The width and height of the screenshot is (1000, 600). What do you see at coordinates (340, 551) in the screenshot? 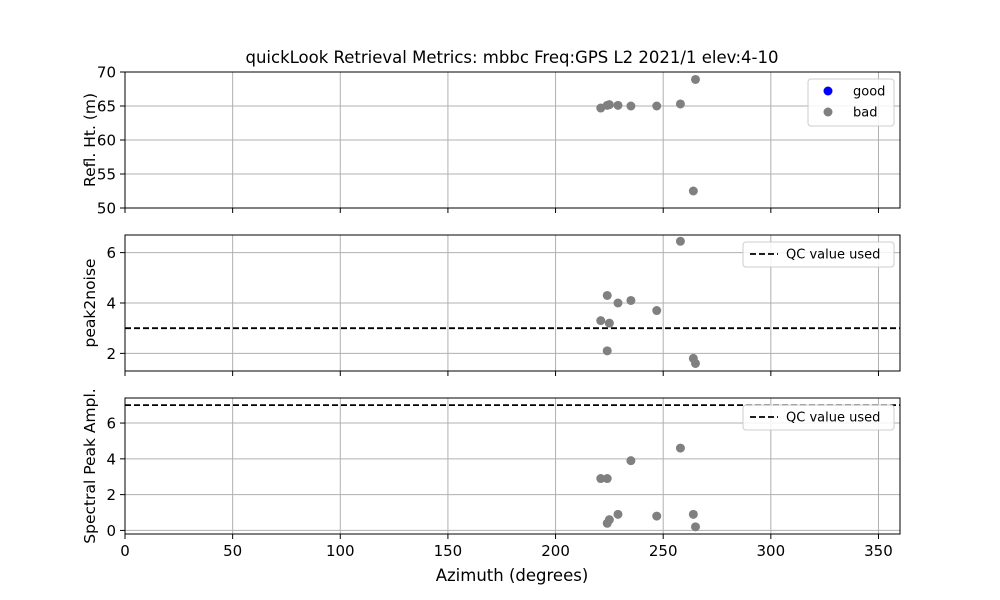
I see `x-tick-label: 100` at bounding box center [340, 551].